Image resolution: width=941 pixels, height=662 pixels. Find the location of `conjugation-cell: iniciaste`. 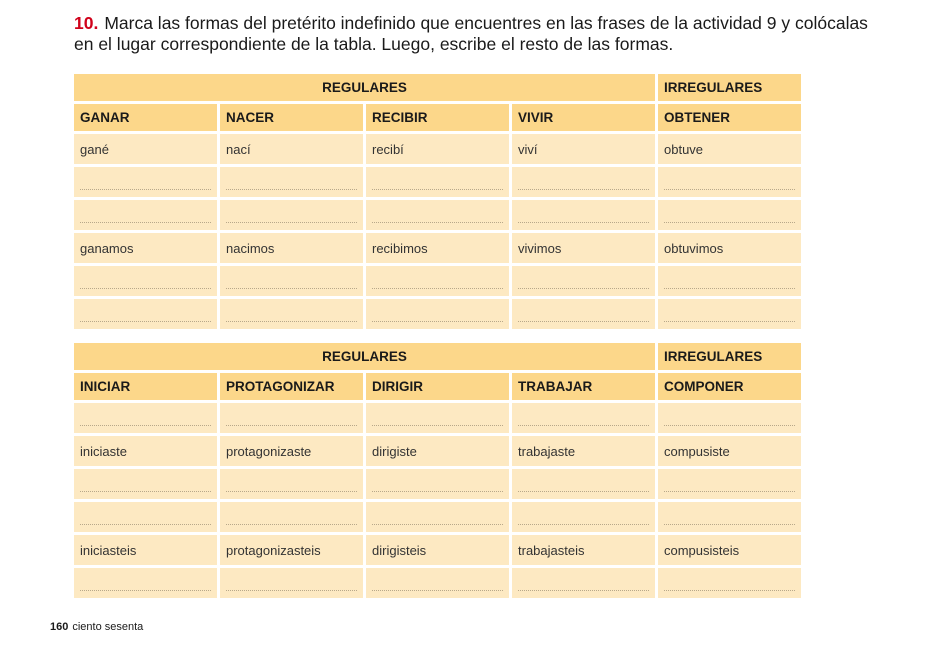

conjugation-cell: iniciaste is located at coordinates (145, 451).